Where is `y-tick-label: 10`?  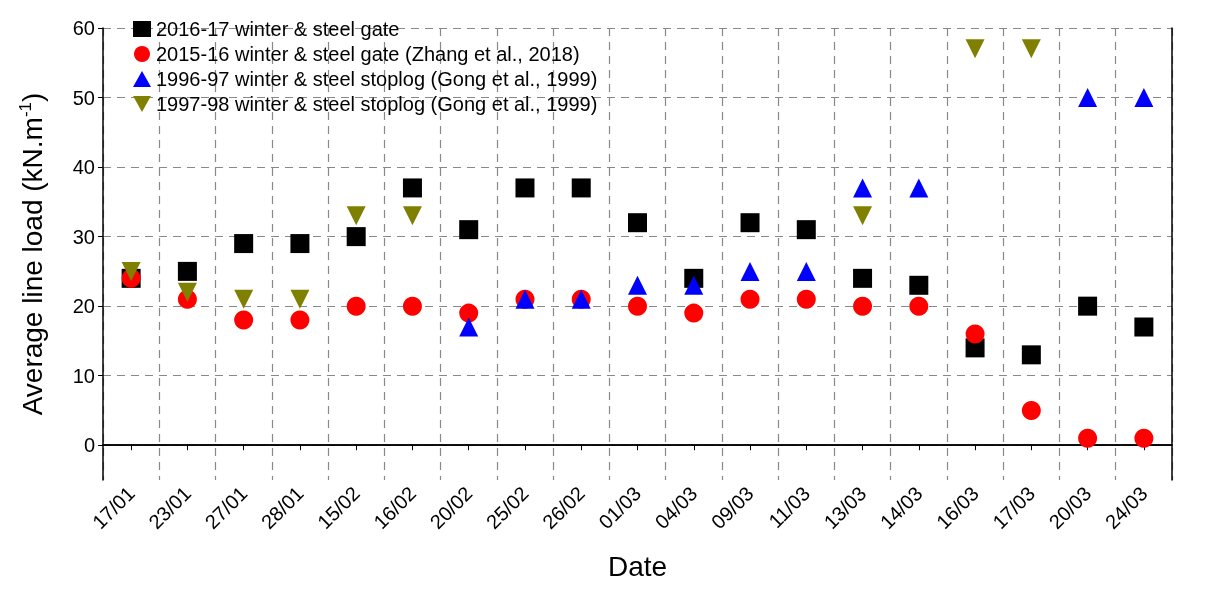
y-tick-label: 10 is located at coordinates (83, 375).